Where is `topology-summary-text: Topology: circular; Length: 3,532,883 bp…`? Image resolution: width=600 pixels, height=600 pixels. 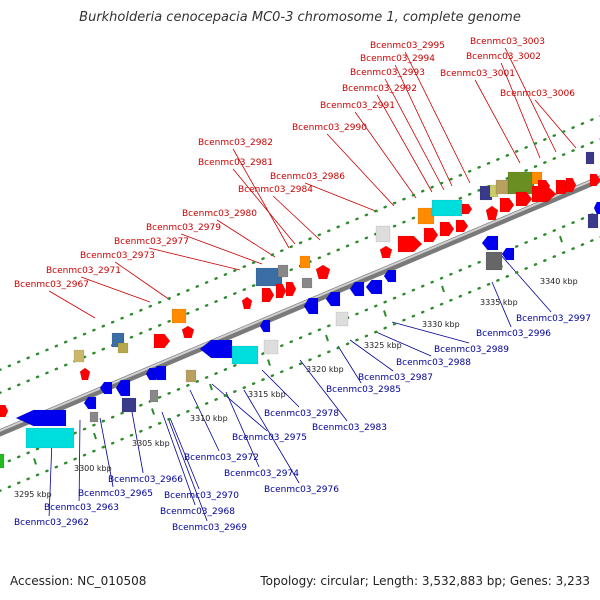
topology-summary-text: Topology: circular; Length: 3,532,883 bp… is located at coordinates (425, 581).